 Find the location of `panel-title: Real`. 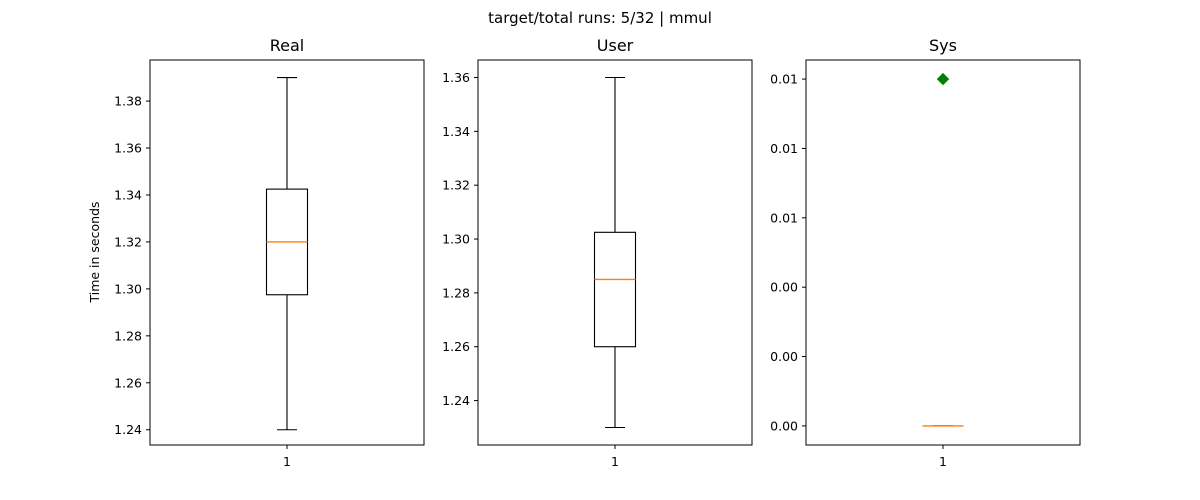

panel-title: Real is located at coordinates (287, 45).